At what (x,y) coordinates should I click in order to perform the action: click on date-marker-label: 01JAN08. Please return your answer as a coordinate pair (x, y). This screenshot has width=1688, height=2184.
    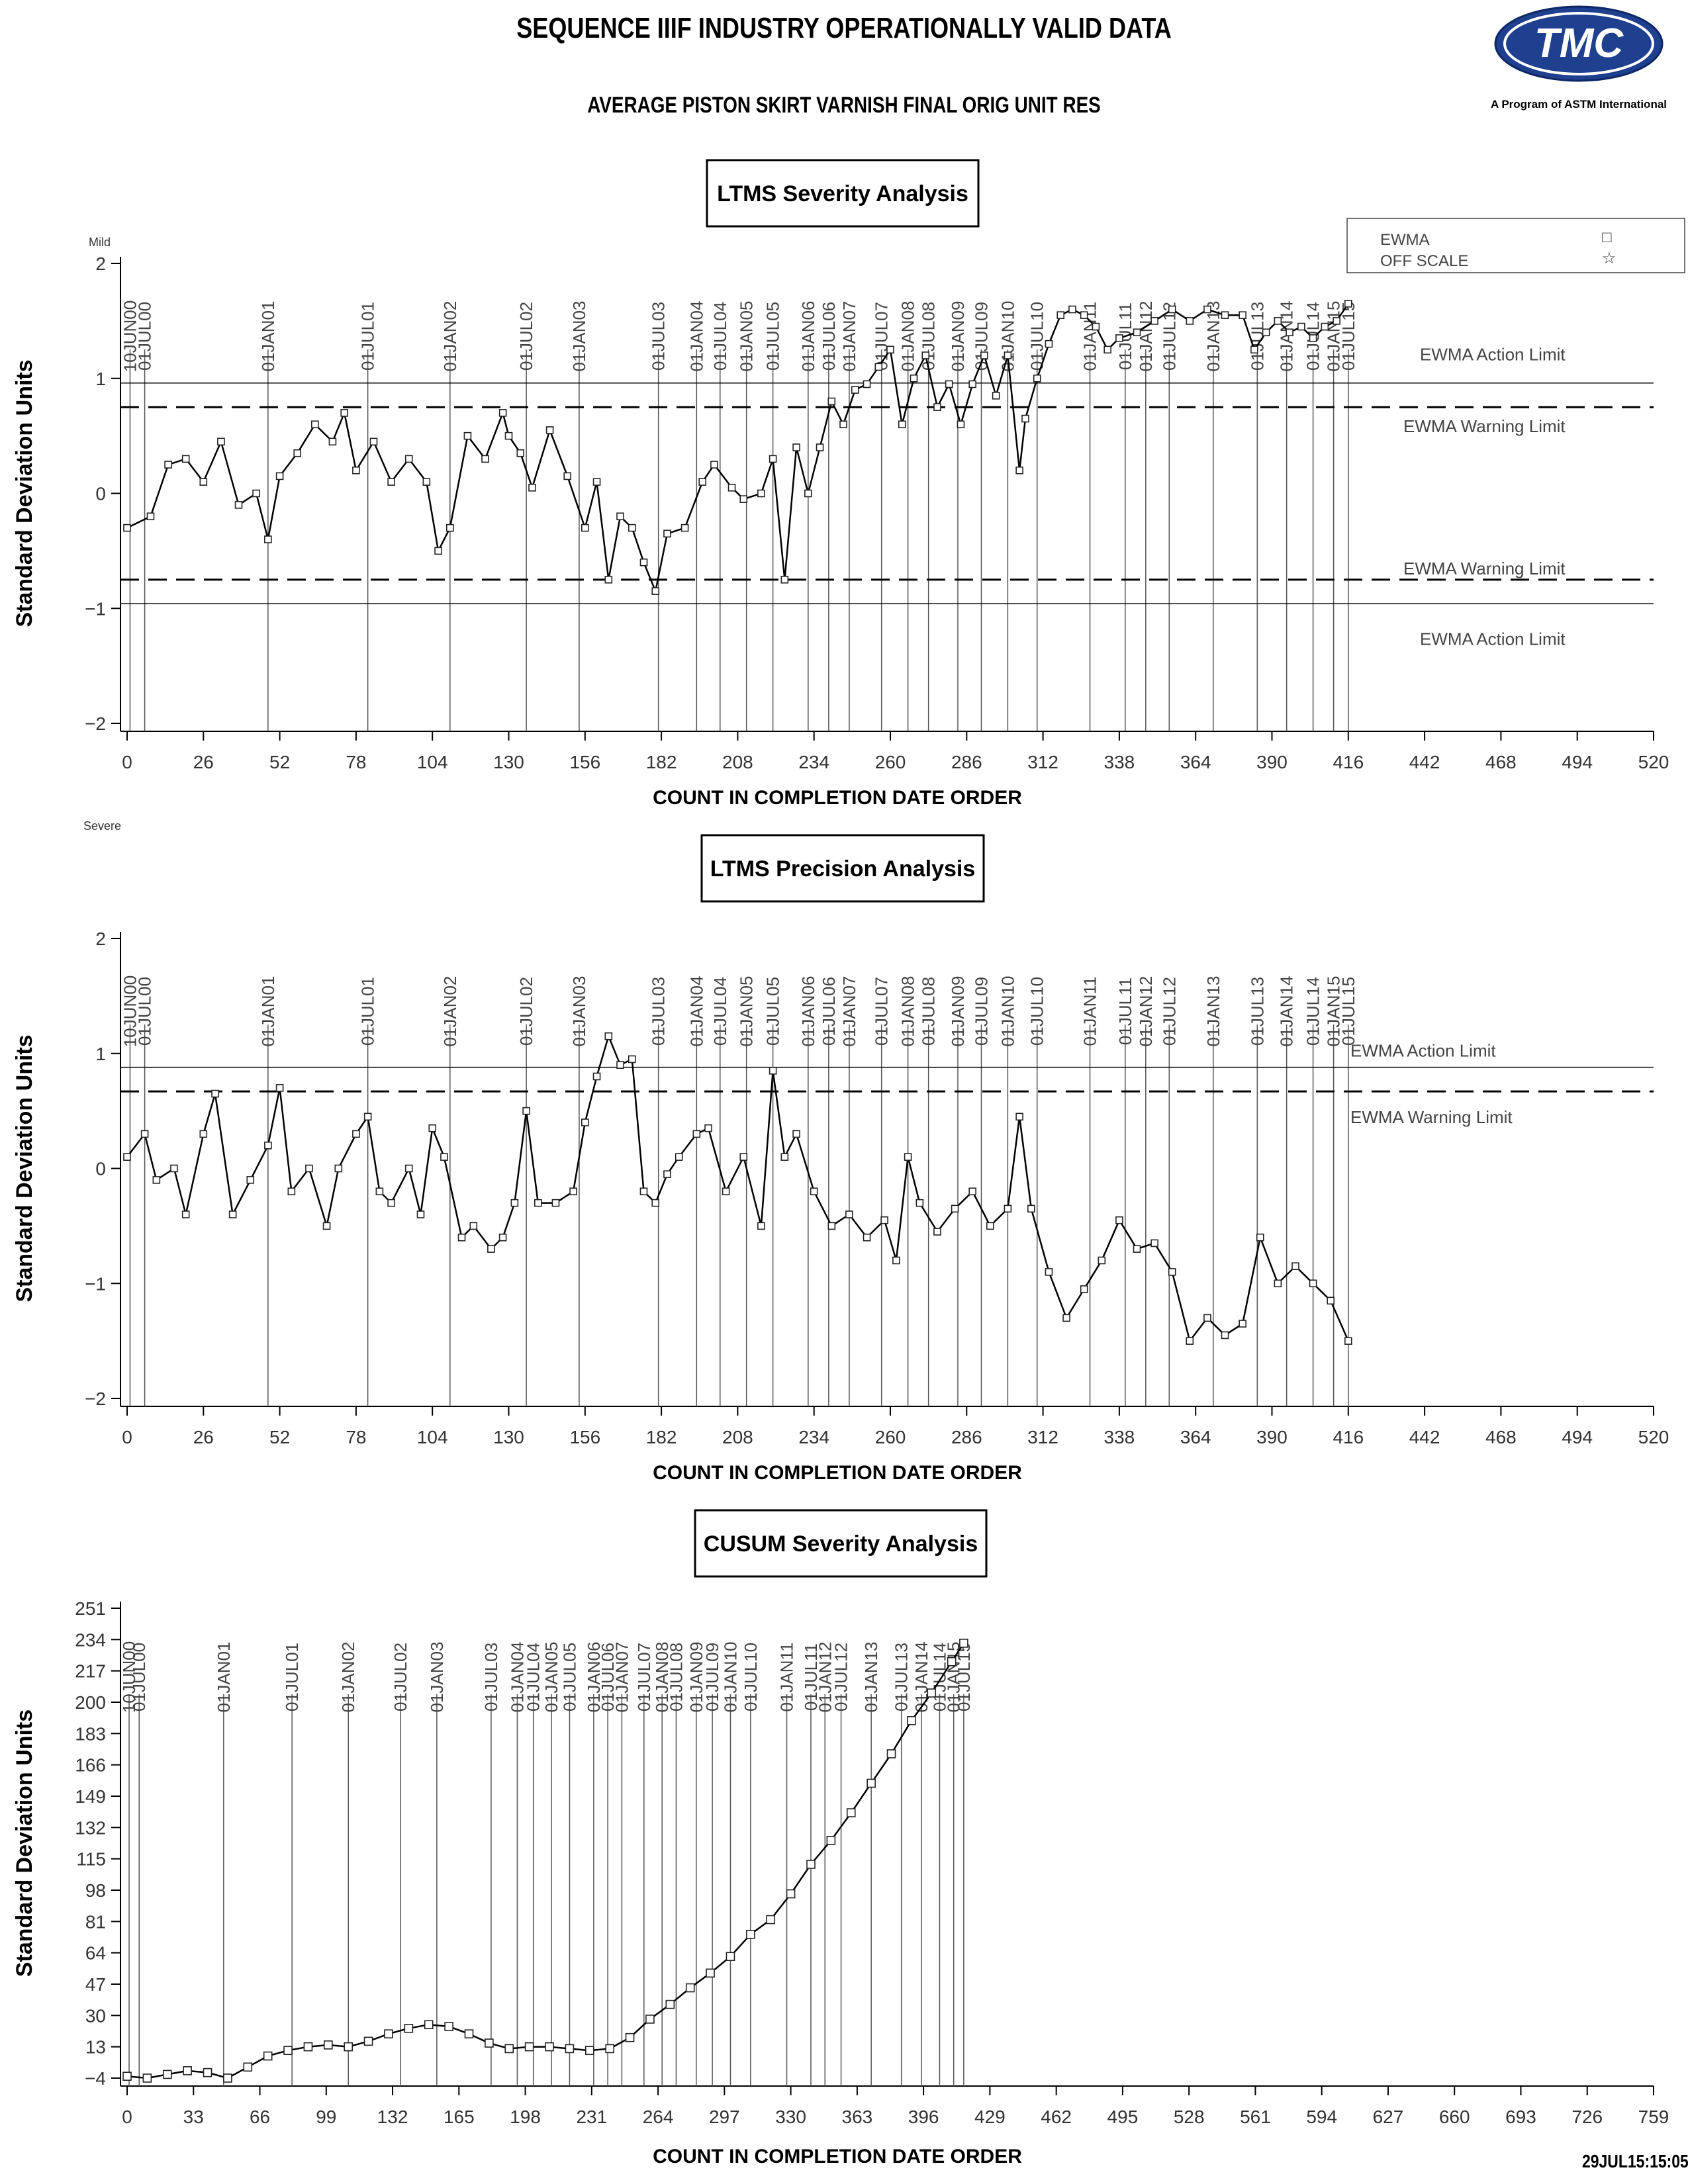
    Looking at the image, I should click on (662, 1678).